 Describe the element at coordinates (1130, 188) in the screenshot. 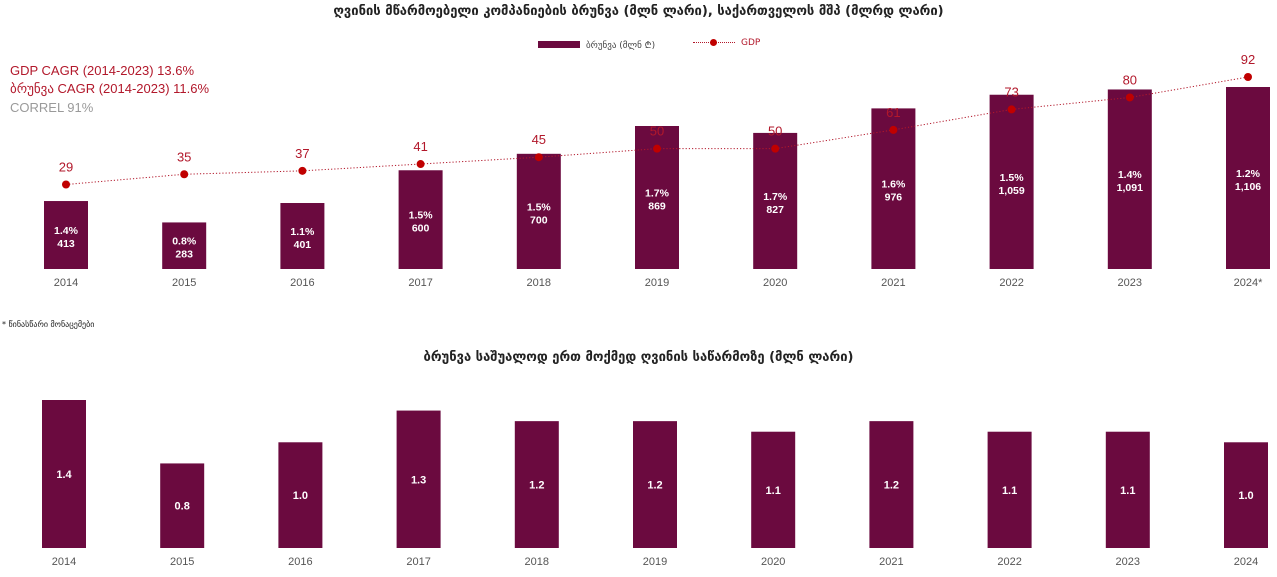

I see `turnover-value-label: 1,091` at that location.